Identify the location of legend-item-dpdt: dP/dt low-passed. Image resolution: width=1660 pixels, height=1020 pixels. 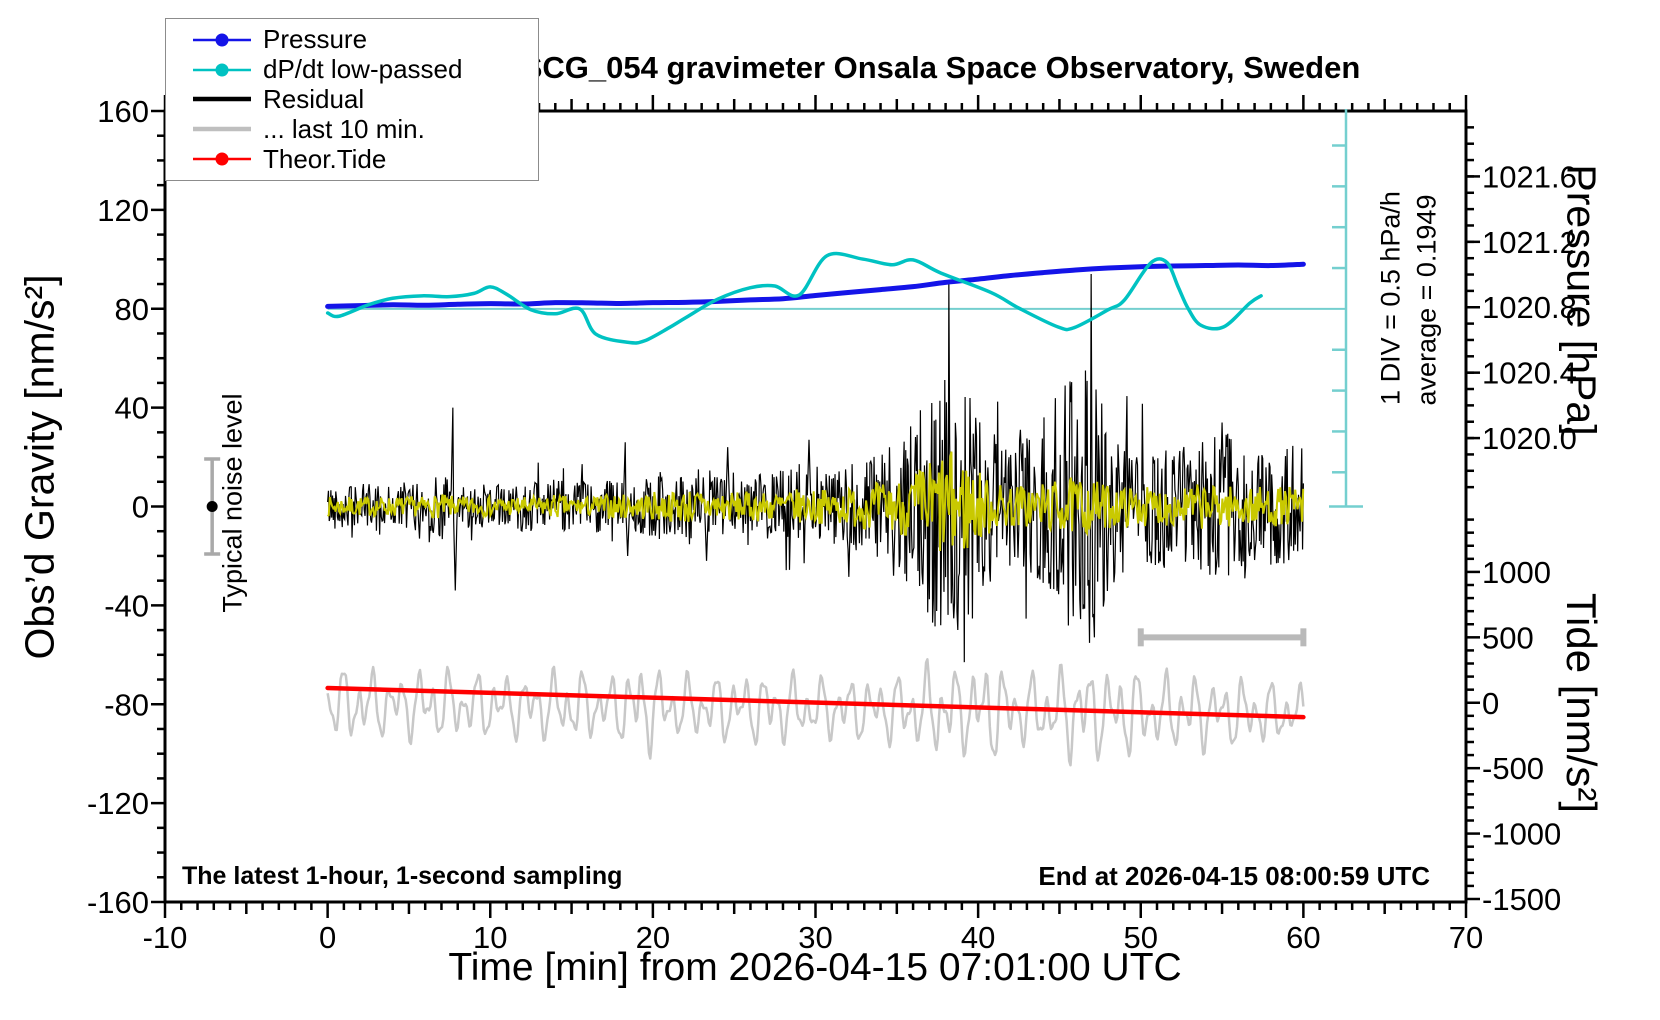
(365, 69).